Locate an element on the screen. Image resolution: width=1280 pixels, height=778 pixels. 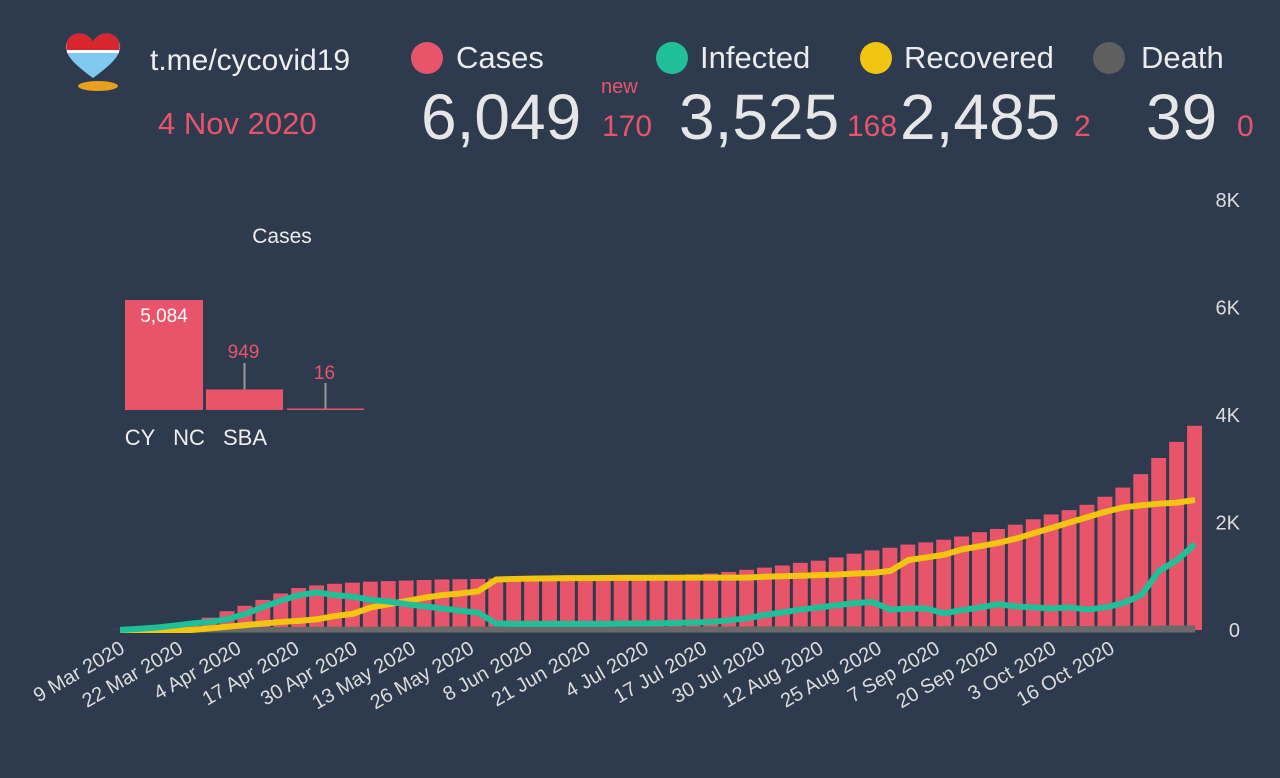
cases-total: 6,049 is located at coordinates (501, 117).